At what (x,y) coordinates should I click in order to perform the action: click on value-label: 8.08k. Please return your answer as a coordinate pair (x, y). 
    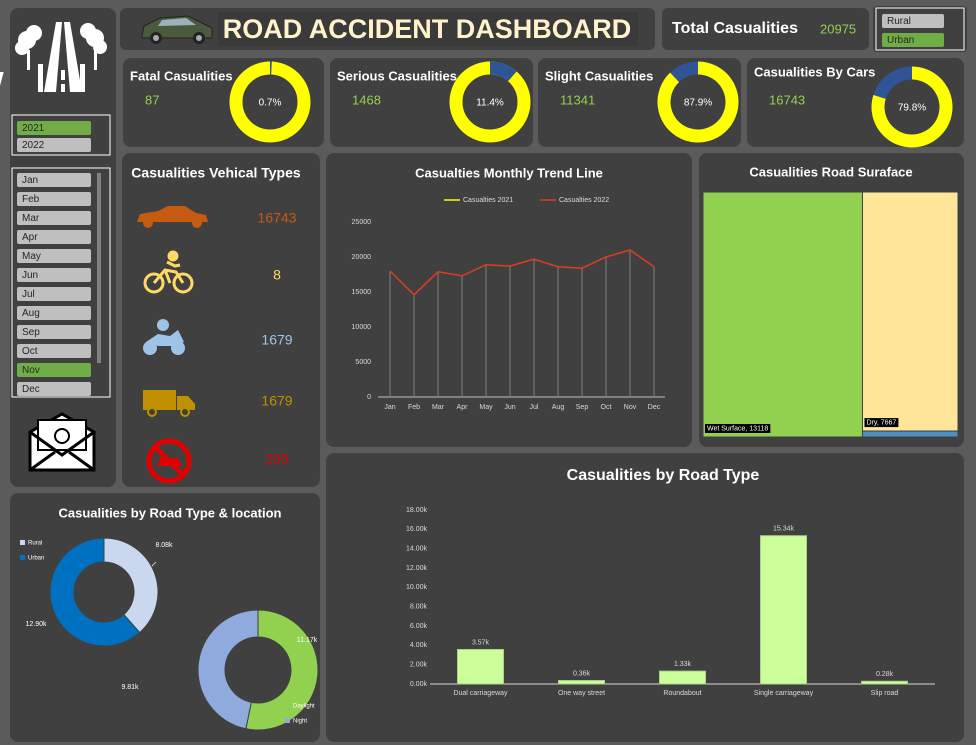
    Looking at the image, I should click on (164, 545).